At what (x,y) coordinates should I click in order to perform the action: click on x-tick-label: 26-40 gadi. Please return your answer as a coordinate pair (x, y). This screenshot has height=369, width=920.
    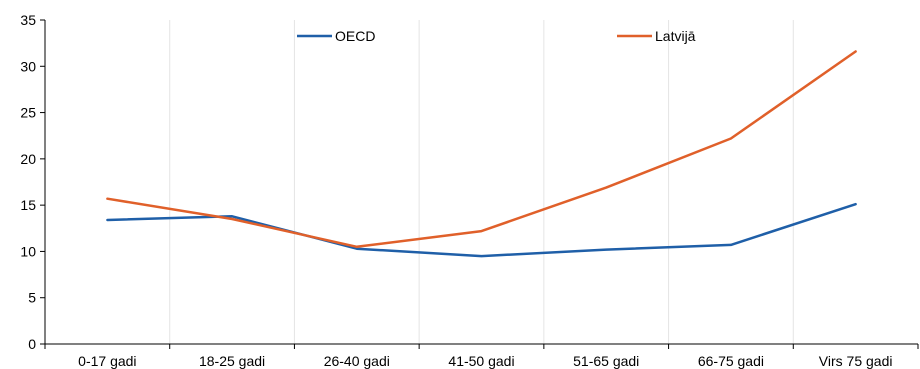
    Looking at the image, I should click on (357, 361).